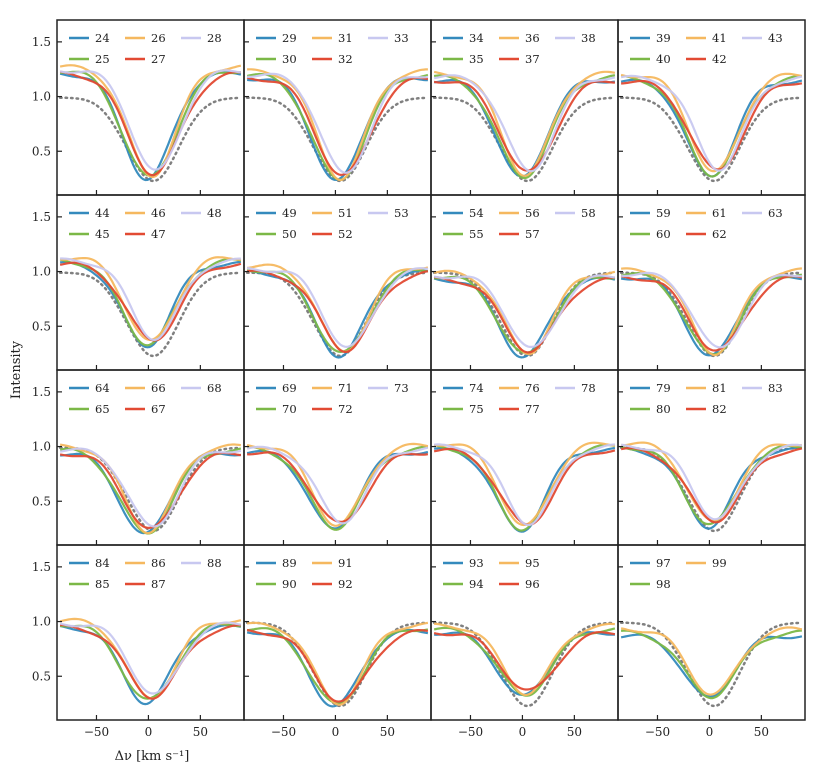 The image size is (830, 771). Describe the element at coordinates (775, 213) in the screenshot. I see `legend-label-63: 63` at that location.